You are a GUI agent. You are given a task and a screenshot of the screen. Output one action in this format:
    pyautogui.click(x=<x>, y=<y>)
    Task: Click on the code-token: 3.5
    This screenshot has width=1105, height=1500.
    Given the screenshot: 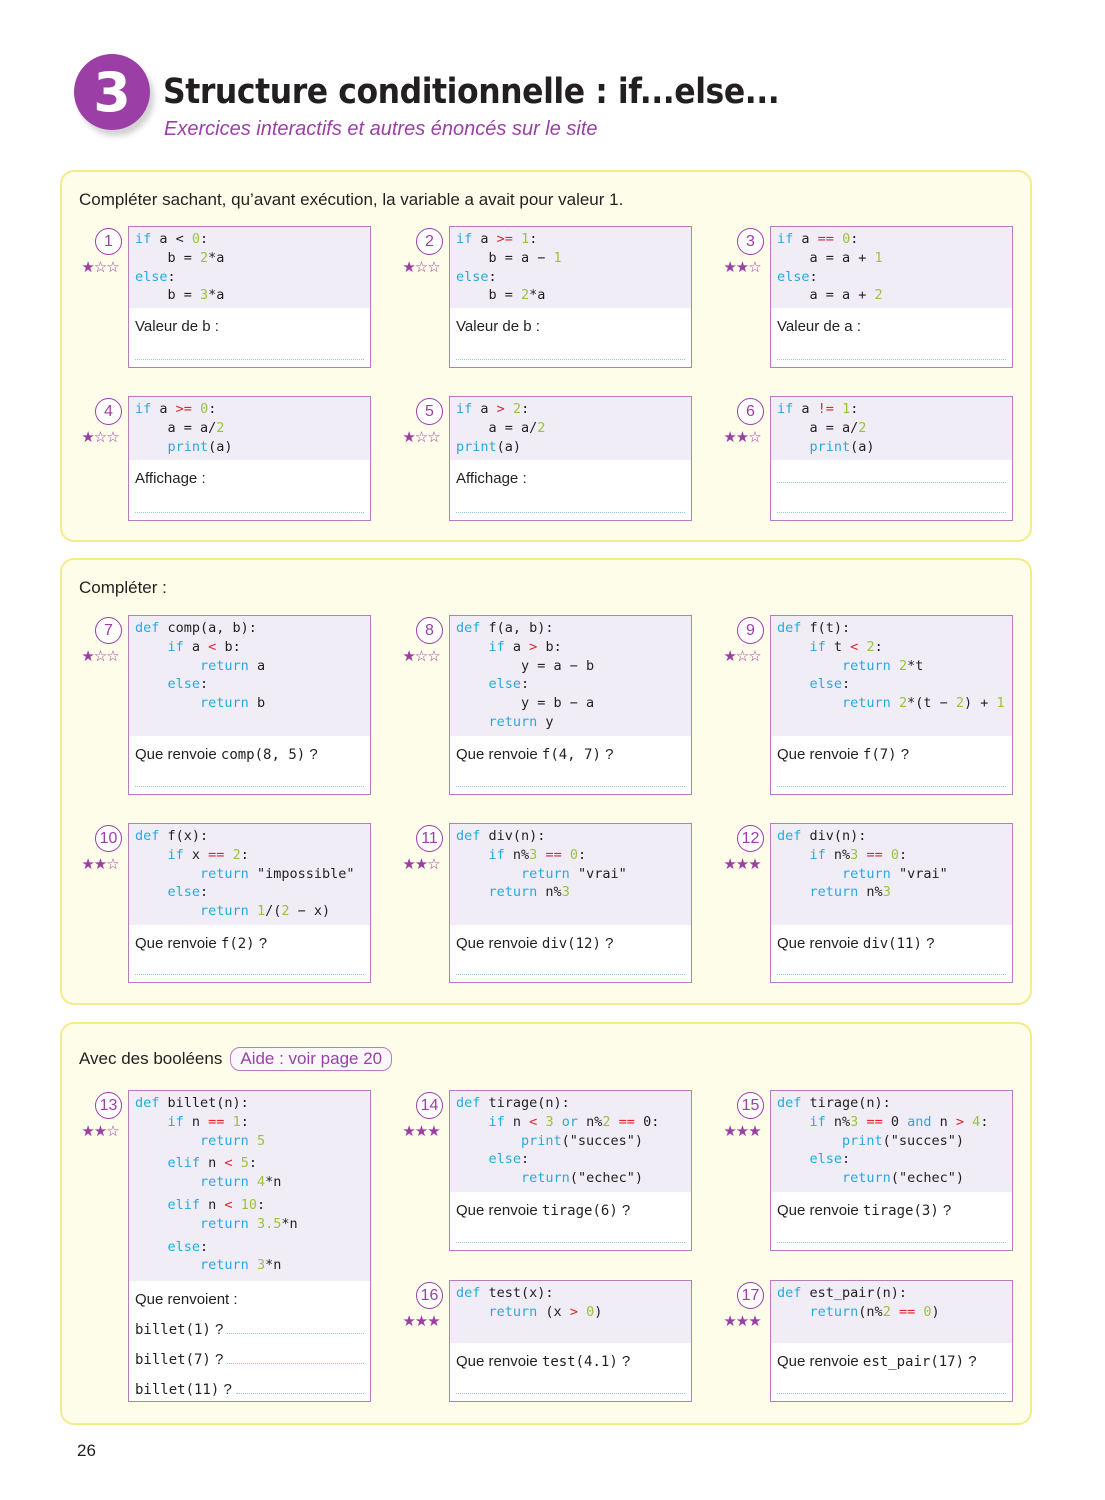 What is the action you would take?
    pyautogui.click(x=269, y=1223)
    